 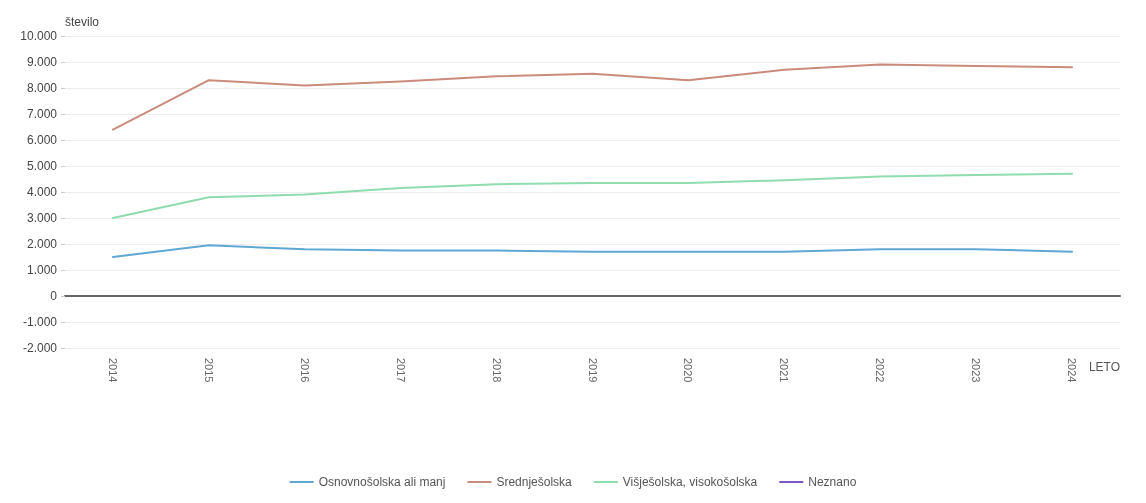 I want to click on legend-label: Višješolska, visokošolska, so click(x=690, y=482).